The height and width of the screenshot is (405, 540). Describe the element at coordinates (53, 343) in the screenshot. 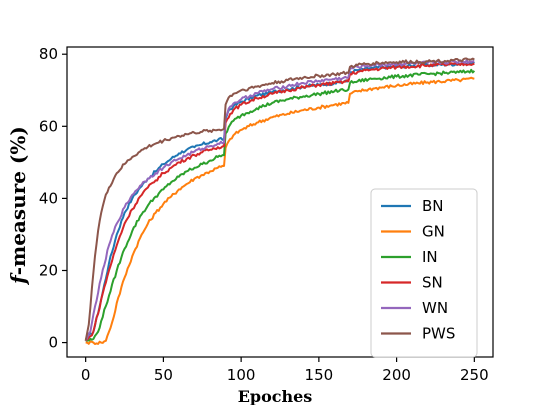

I see `y-tick-label: 0` at that location.